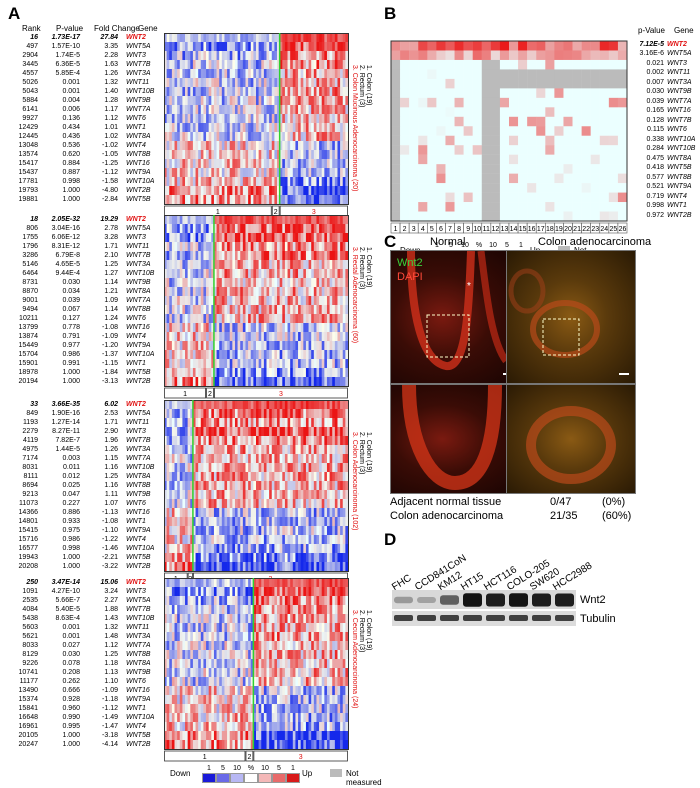 This screenshot has width=700, height=788. Describe the element at coordinates (111, 627) in the screenshot. I see `fold-change-value: 1.32` at that location.